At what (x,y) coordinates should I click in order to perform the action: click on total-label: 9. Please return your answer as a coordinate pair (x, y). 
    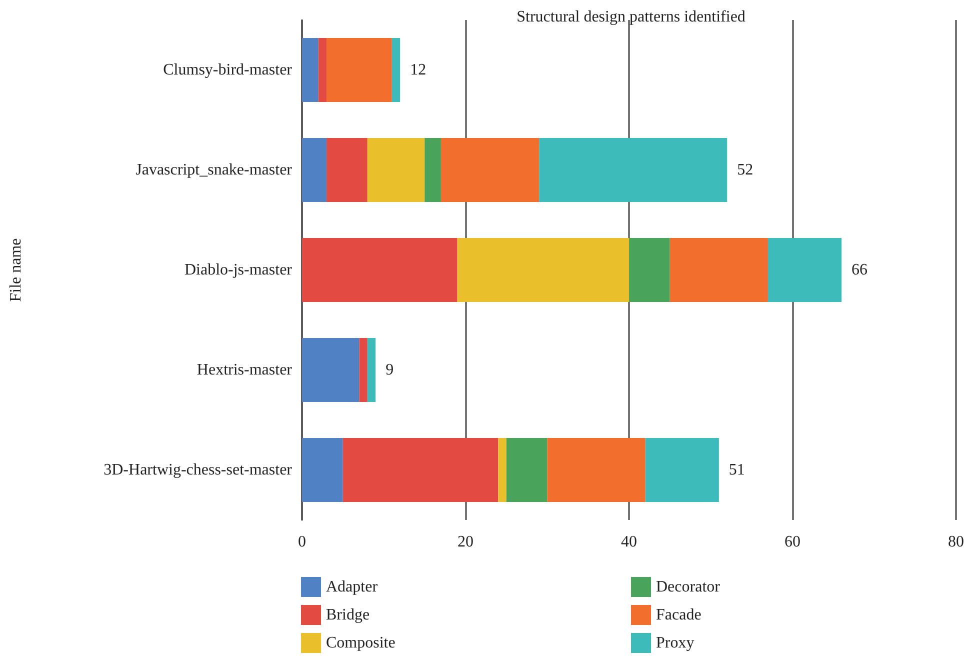
    Looking at the image, I should click on (390, 370).